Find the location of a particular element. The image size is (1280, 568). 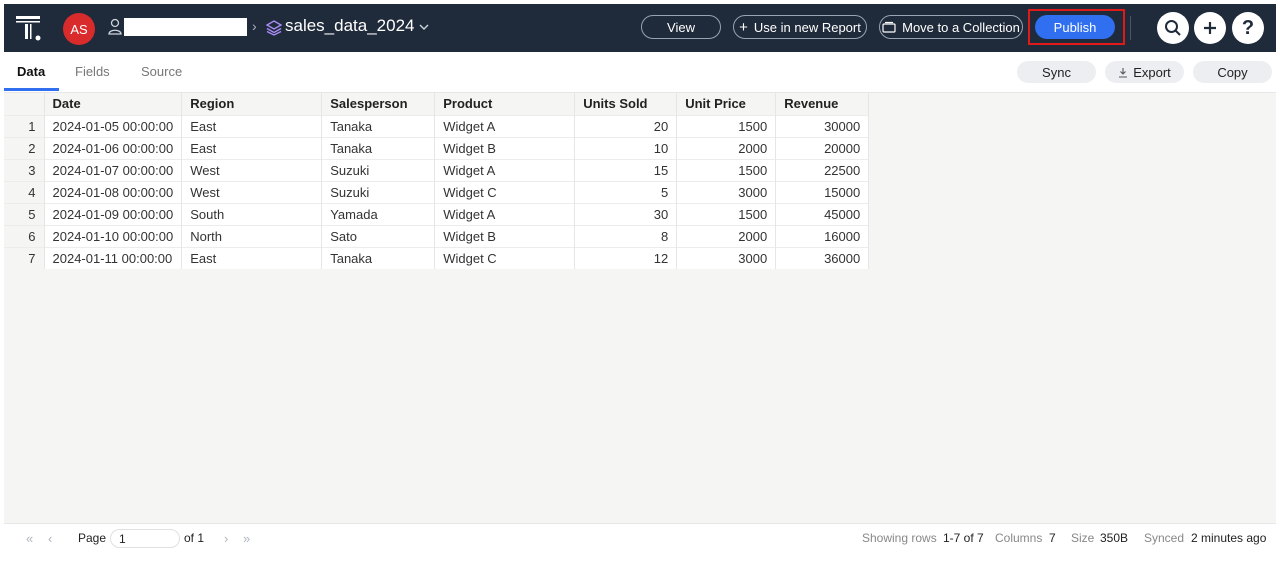

table-cell: 22500 is located at coordinates (822, 169).